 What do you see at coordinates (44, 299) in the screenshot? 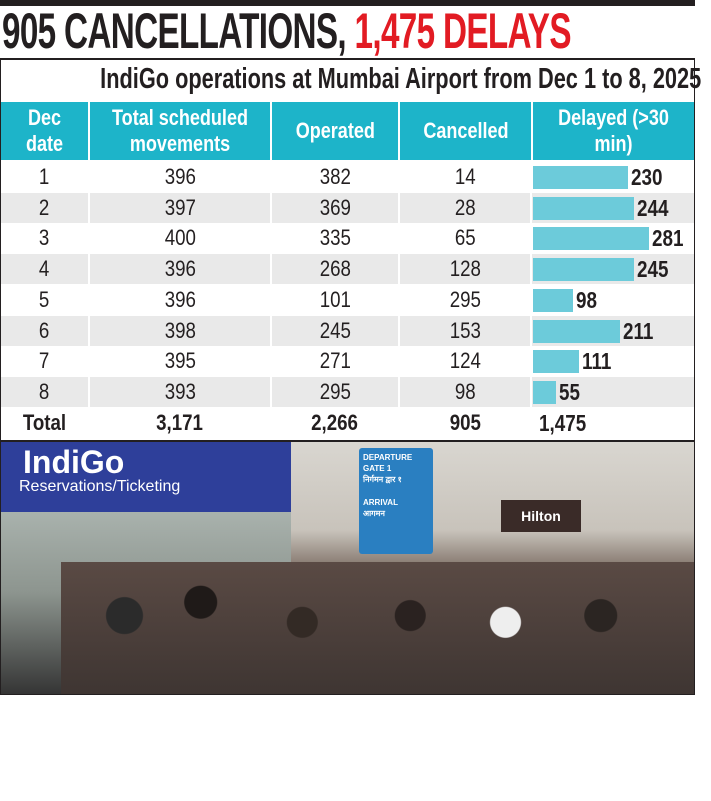
I see `date-cell: 5` at bounding box center [44, 299].